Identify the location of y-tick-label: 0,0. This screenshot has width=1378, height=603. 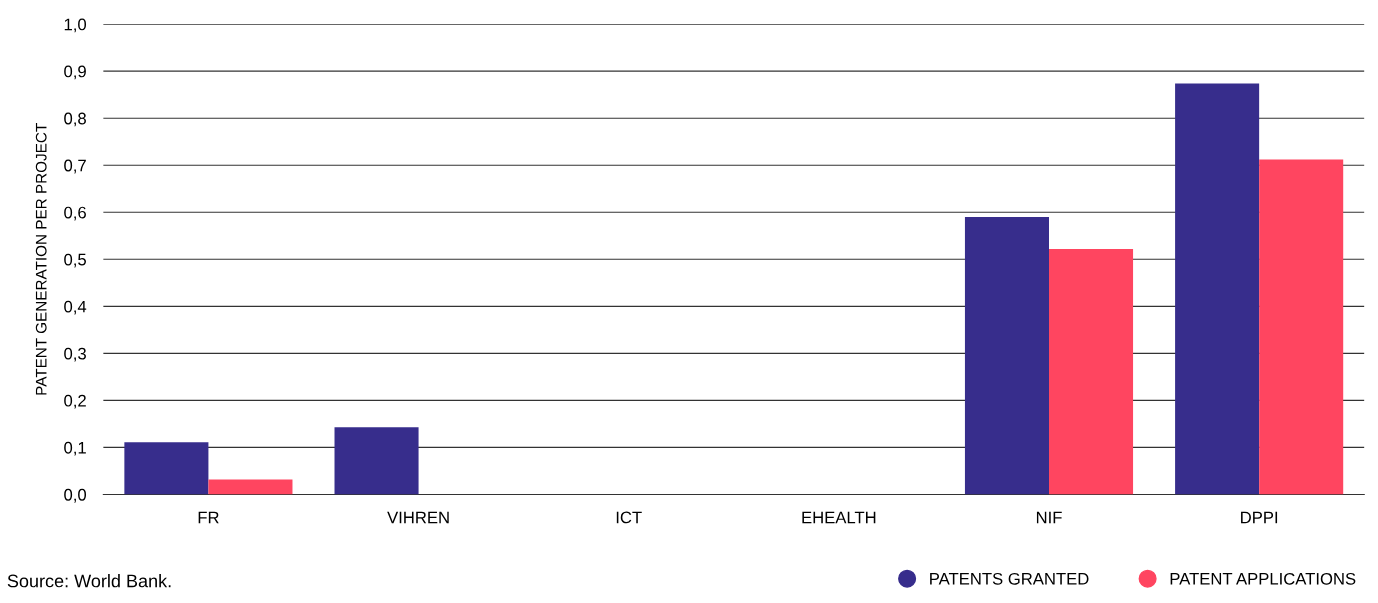
(75, 495).